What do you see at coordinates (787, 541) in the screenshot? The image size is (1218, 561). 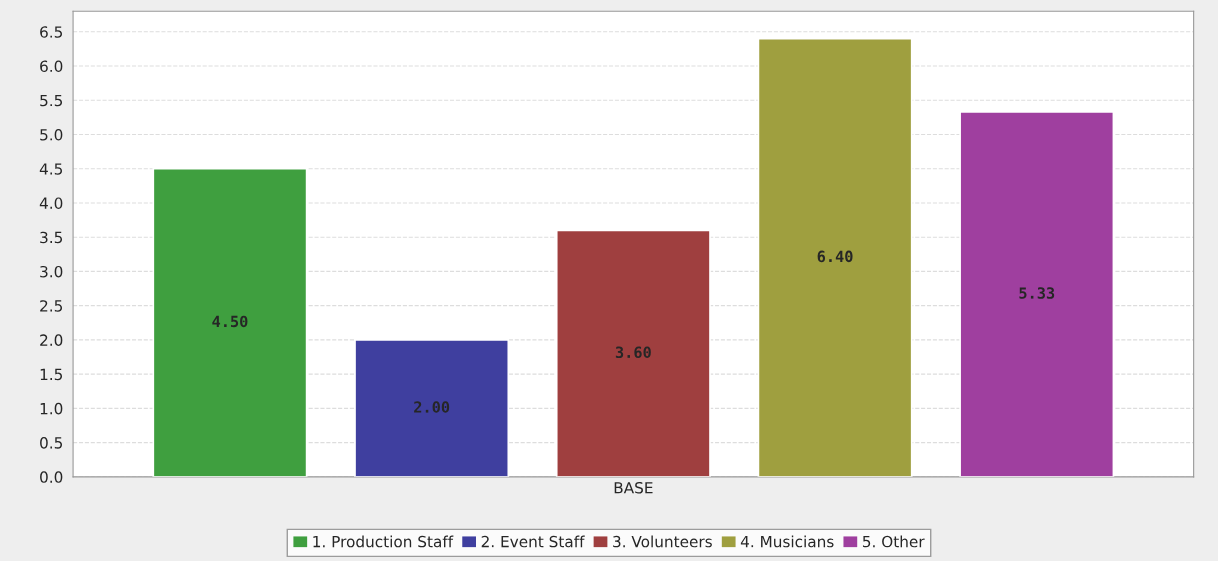 I see `legend-label: 4. Musicians` at bounding box center [787, 541].